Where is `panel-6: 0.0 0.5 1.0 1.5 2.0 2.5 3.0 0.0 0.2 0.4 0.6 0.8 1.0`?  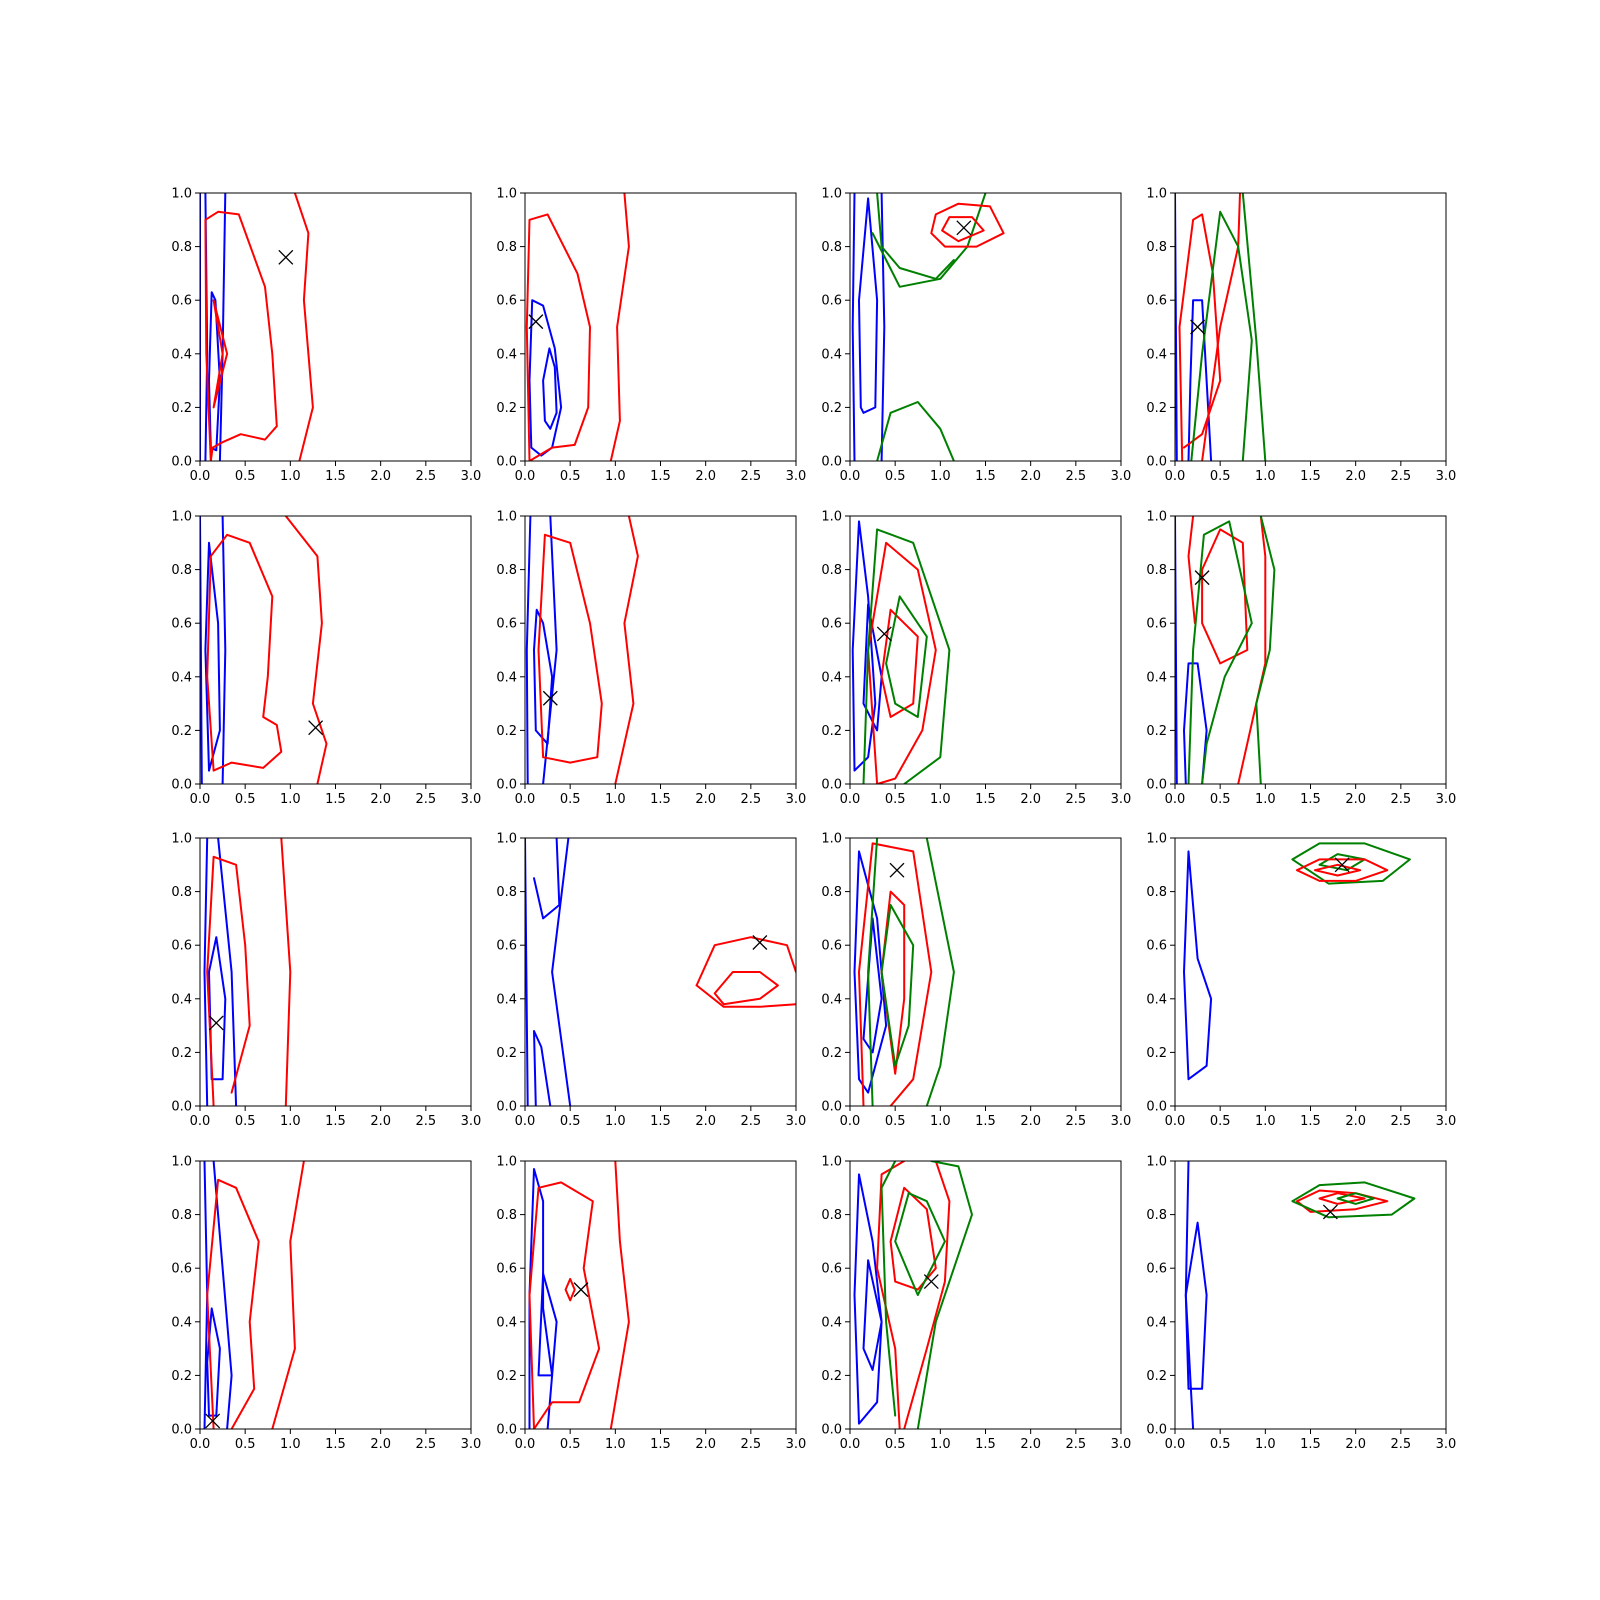 panel-6: 0.0 0.5 1.0 1.5 2.0 2.5 3.0 0.0 0.2 0.4 0.6 0.8 1.0 is located at coordinates (651, 659).